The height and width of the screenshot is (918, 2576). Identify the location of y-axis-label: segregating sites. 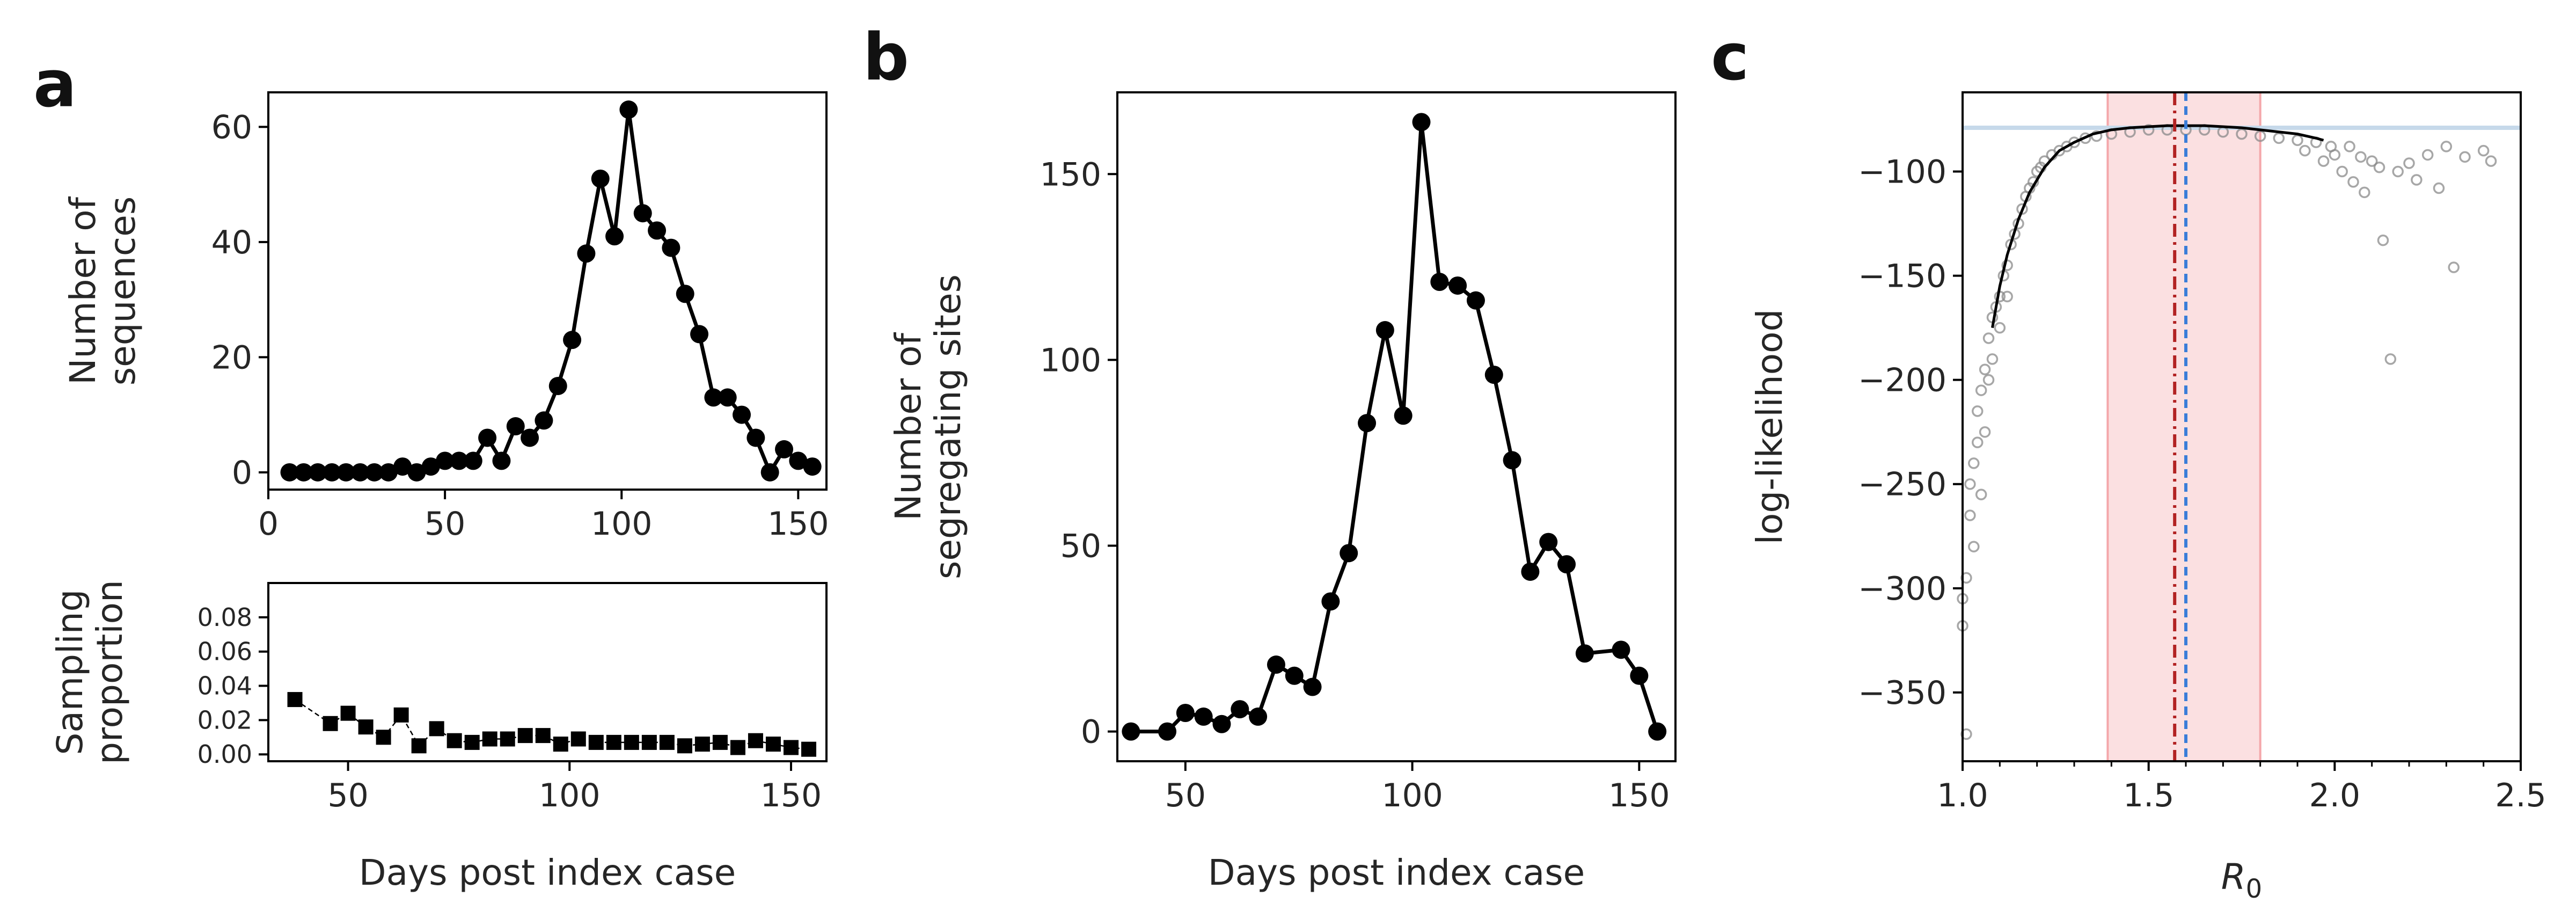
(948, 426).